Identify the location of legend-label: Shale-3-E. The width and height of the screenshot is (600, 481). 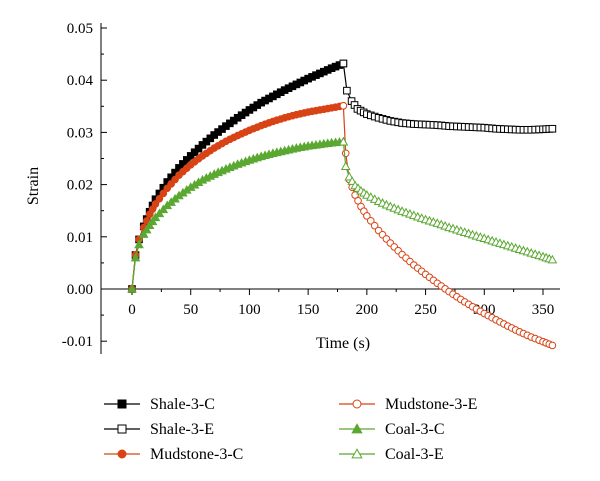
(182, 429).